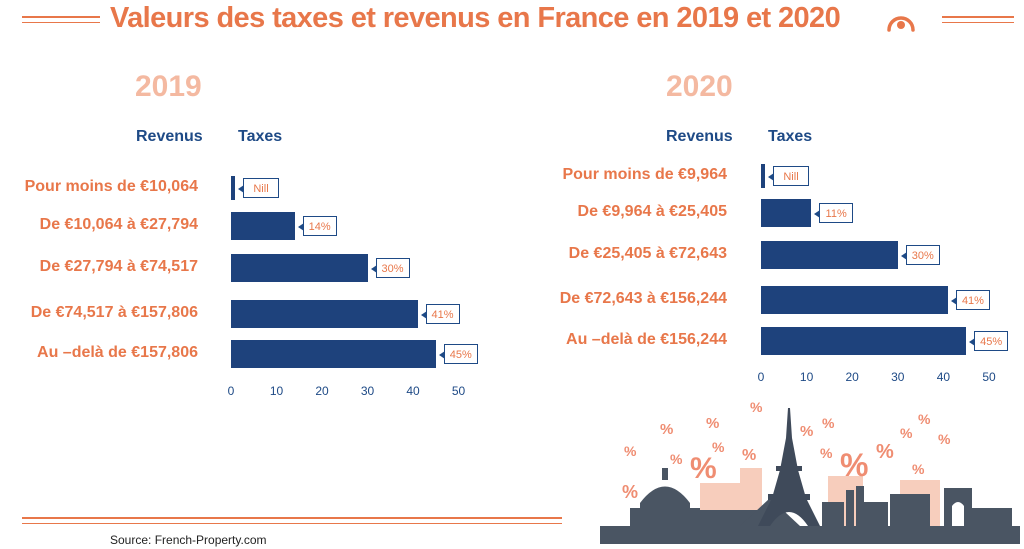  Describe the element at coordinates (920, 255) in the screenshot. I see `chart-2020-data-label: 30%` at that location.